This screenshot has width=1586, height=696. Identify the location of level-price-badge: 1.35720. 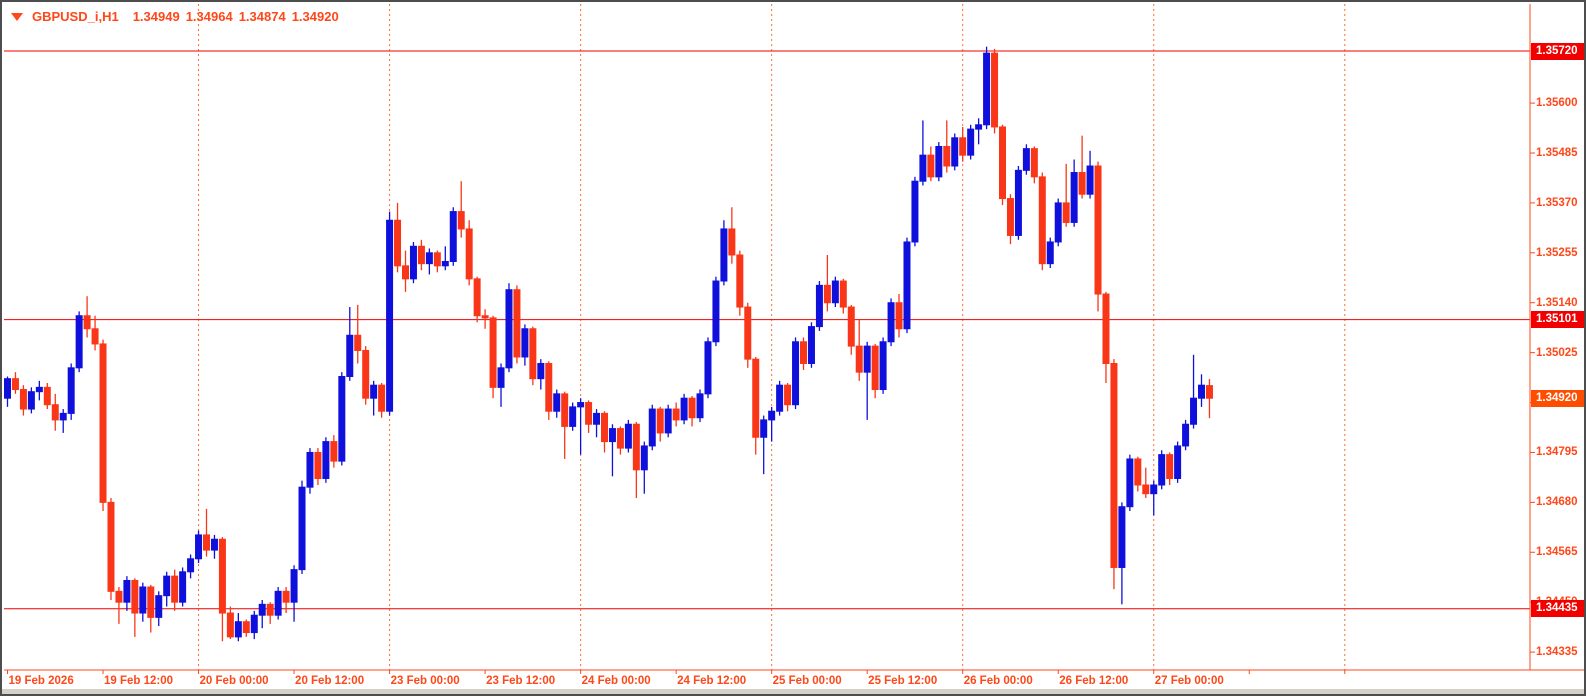
(1557, 51).